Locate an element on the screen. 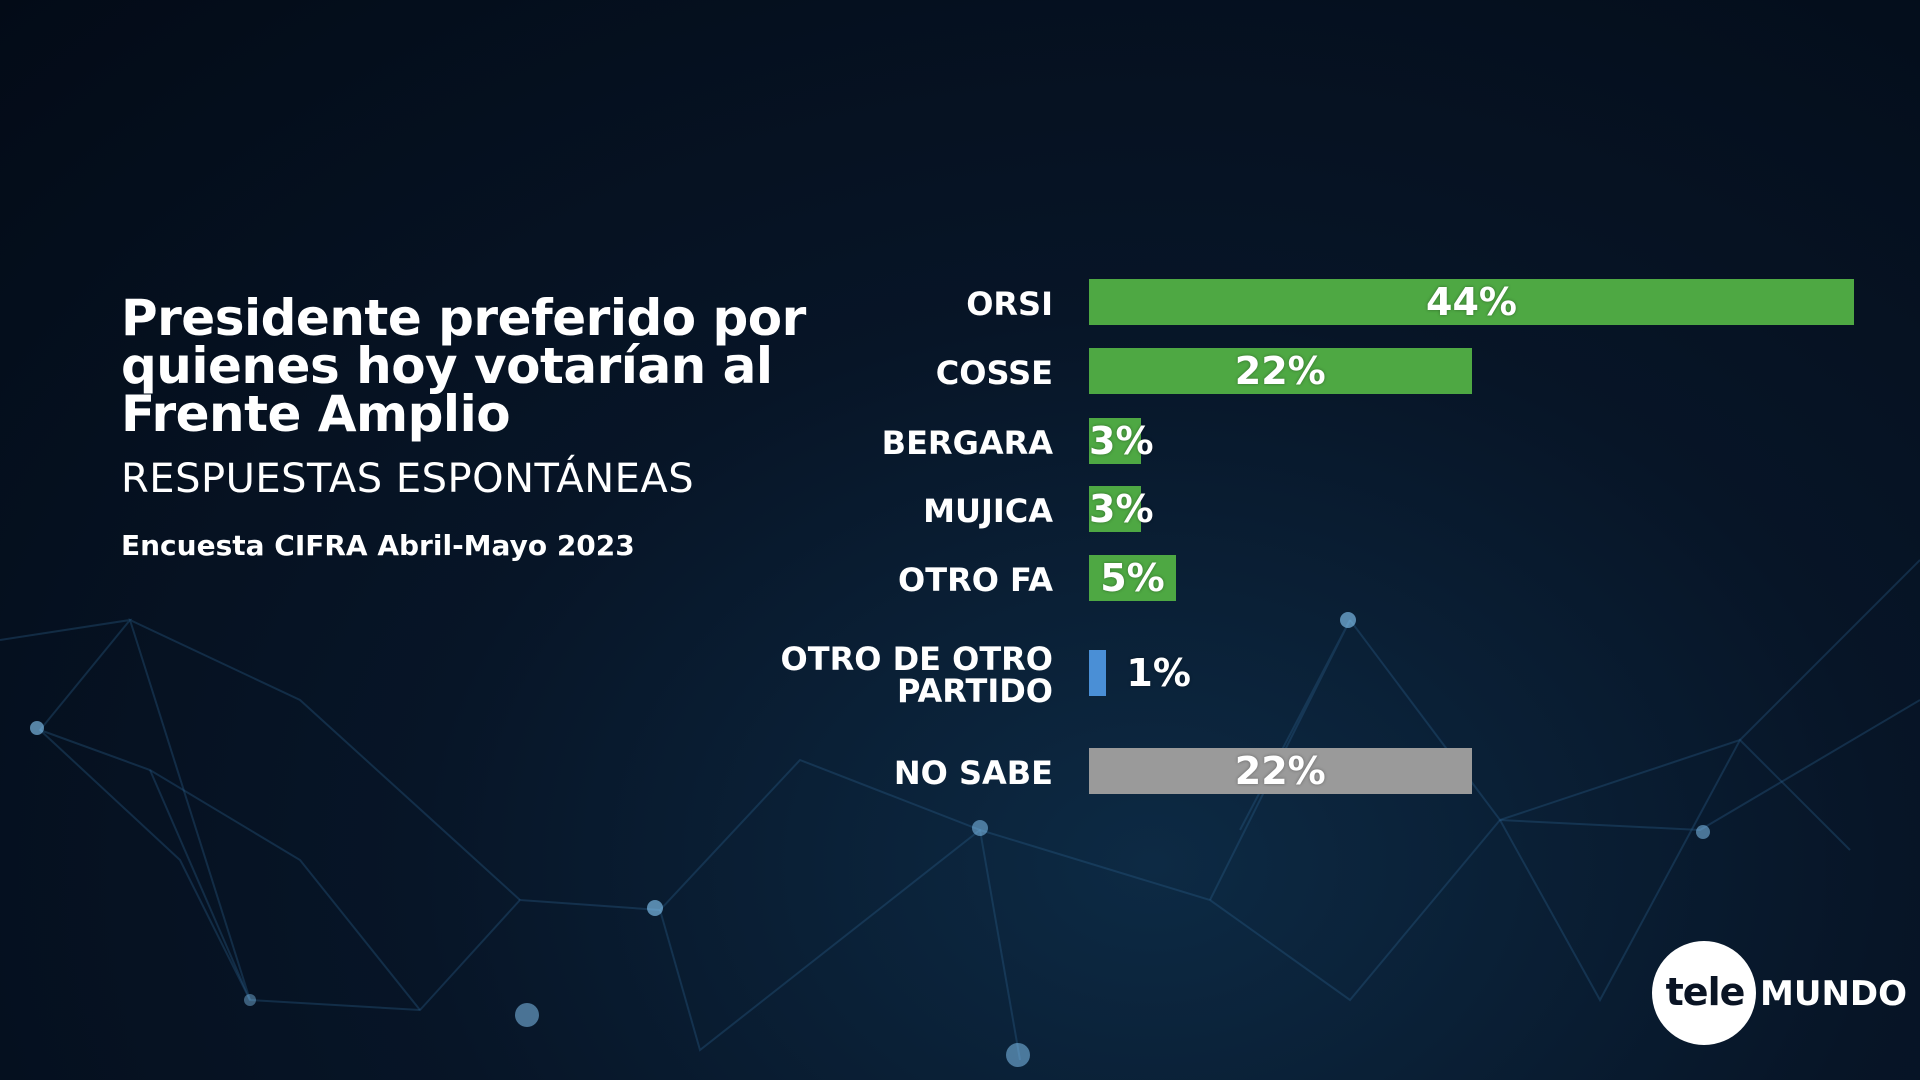 The height and width of the screenshot is (1080, 1920). value-label: 1% is located at coordinates (1158, 673).